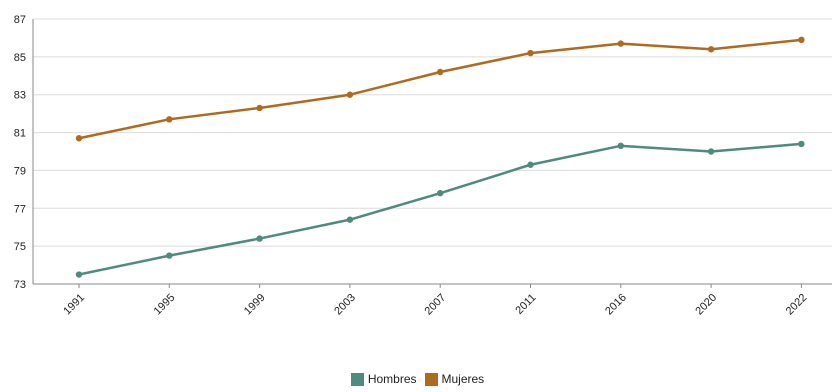 Image resolution: width=835 pixels, height=392 pixels. I want to click on x-tick-label: 1995, so click(165, 305).